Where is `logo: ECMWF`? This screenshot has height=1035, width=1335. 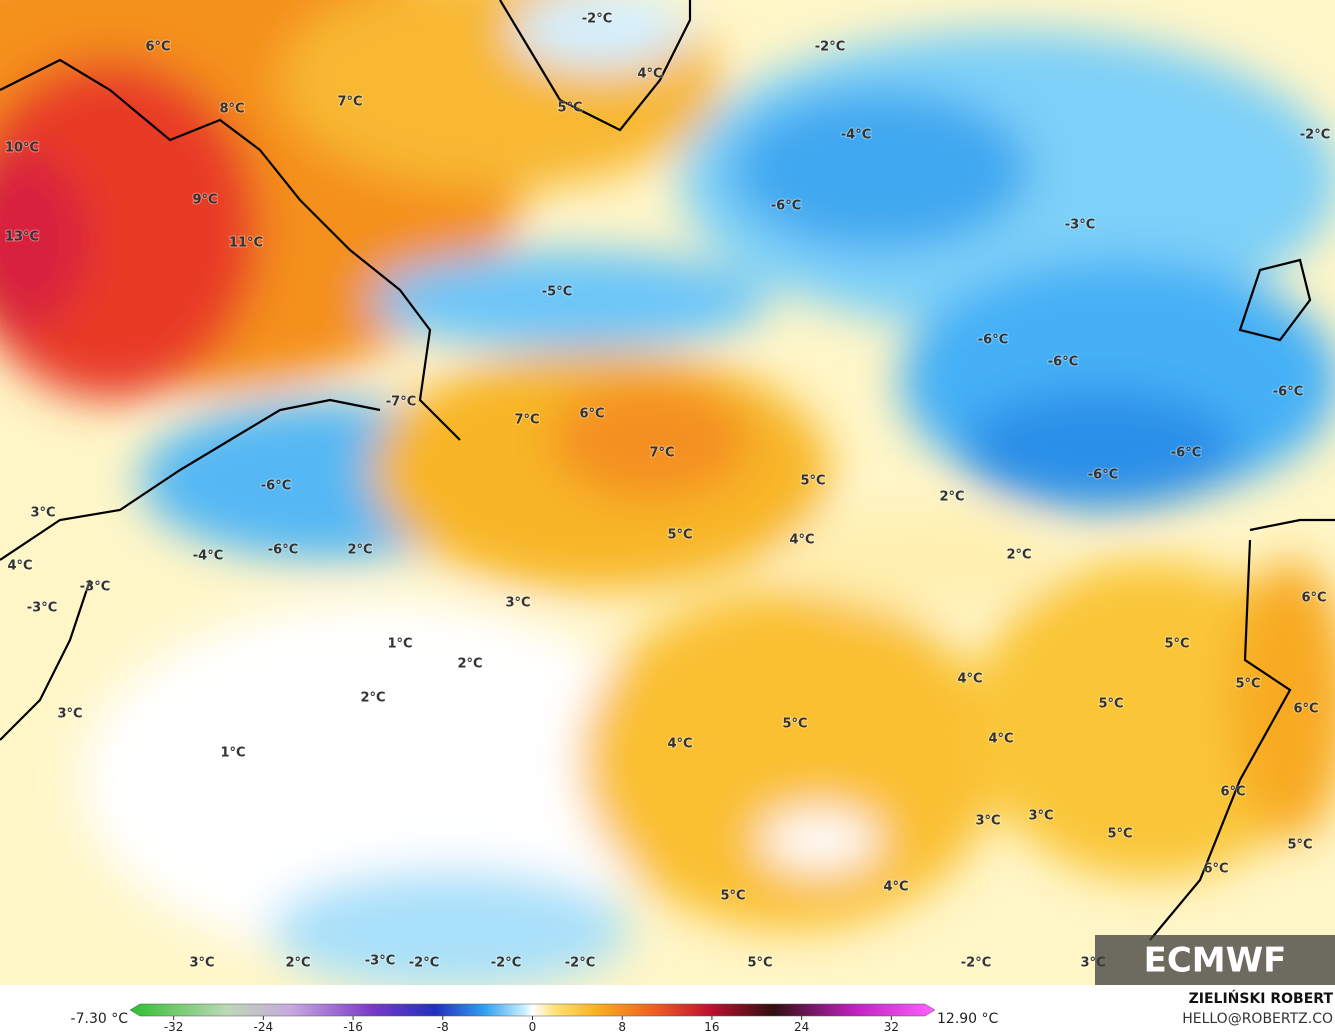 logo: ECMWF is located at coordinates (1215, 961).